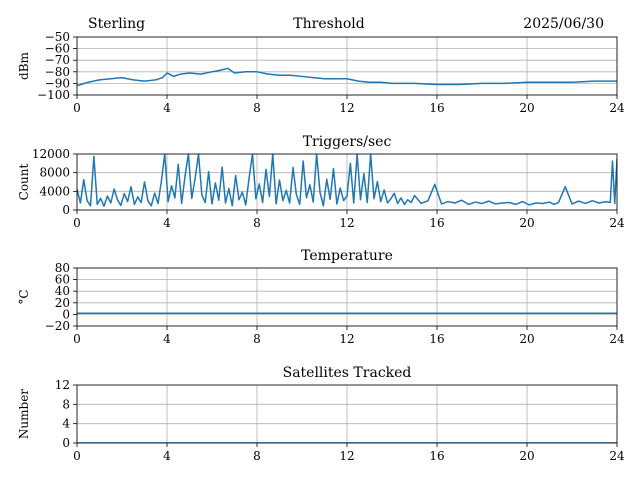 The height and width of the screenshot is (480, 640). I want to click on y-tick-label: −80, so click(57, 72).